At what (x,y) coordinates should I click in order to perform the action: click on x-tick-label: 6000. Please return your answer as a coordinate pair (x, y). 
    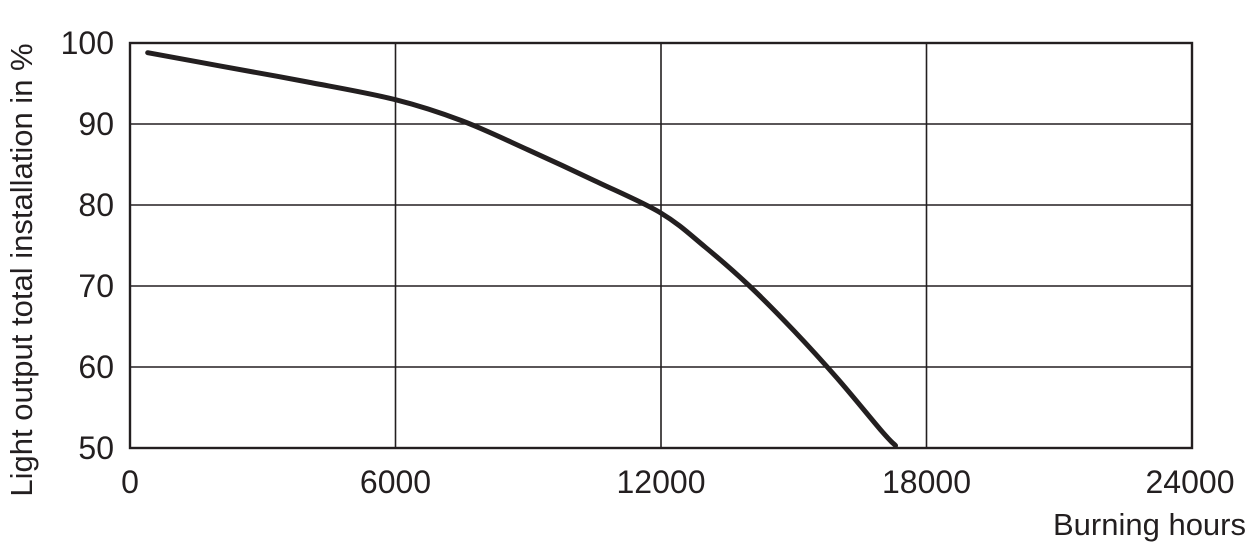
    Looking at the image, I should click on (395, 482).